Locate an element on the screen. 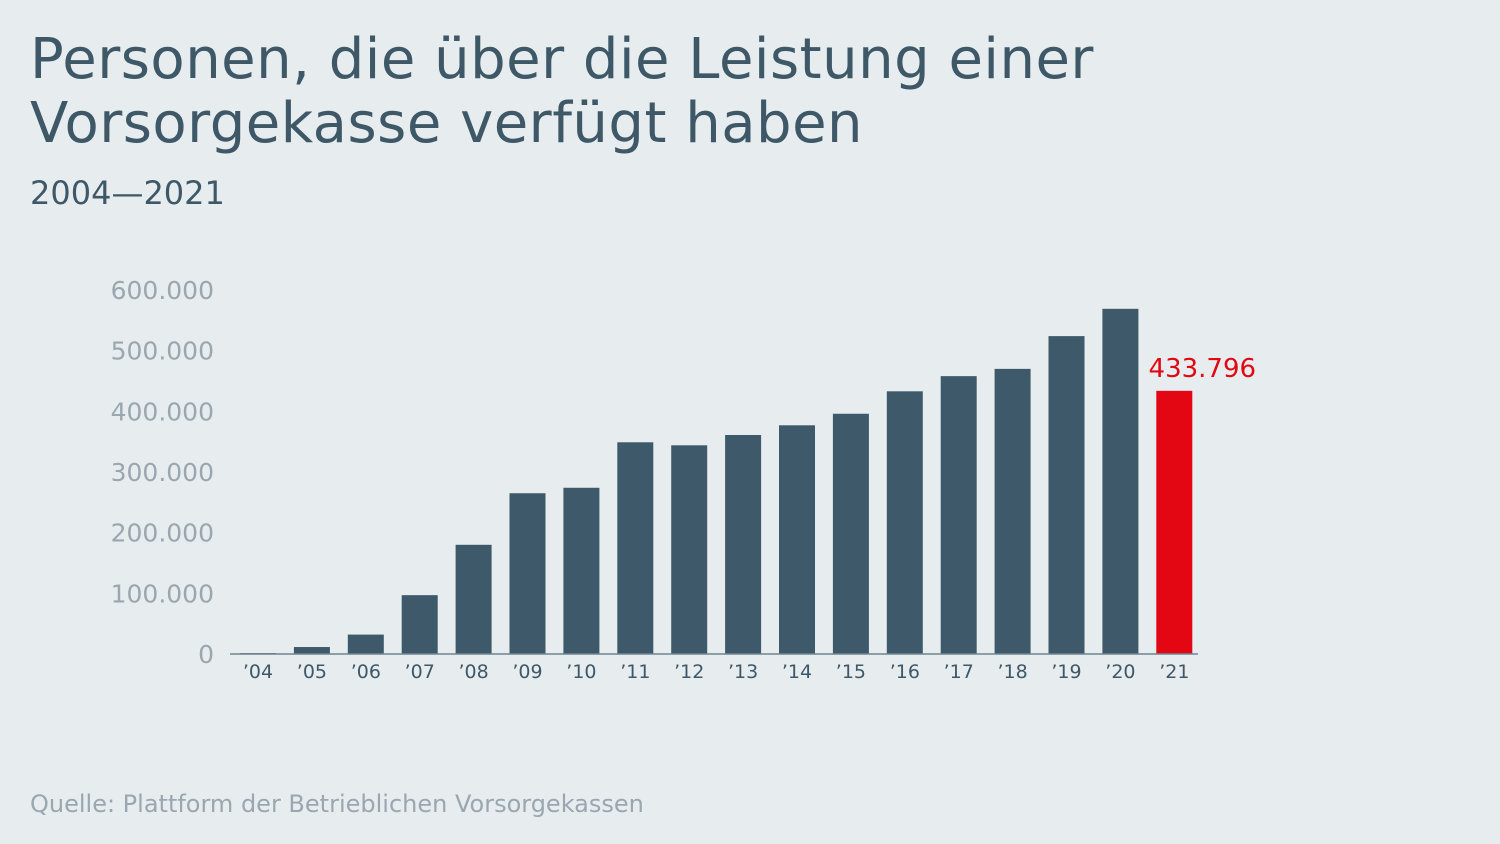 This screenshot has width=1500, height=844. y-tick-label: 500.000 is located at coordinates (162, 351).